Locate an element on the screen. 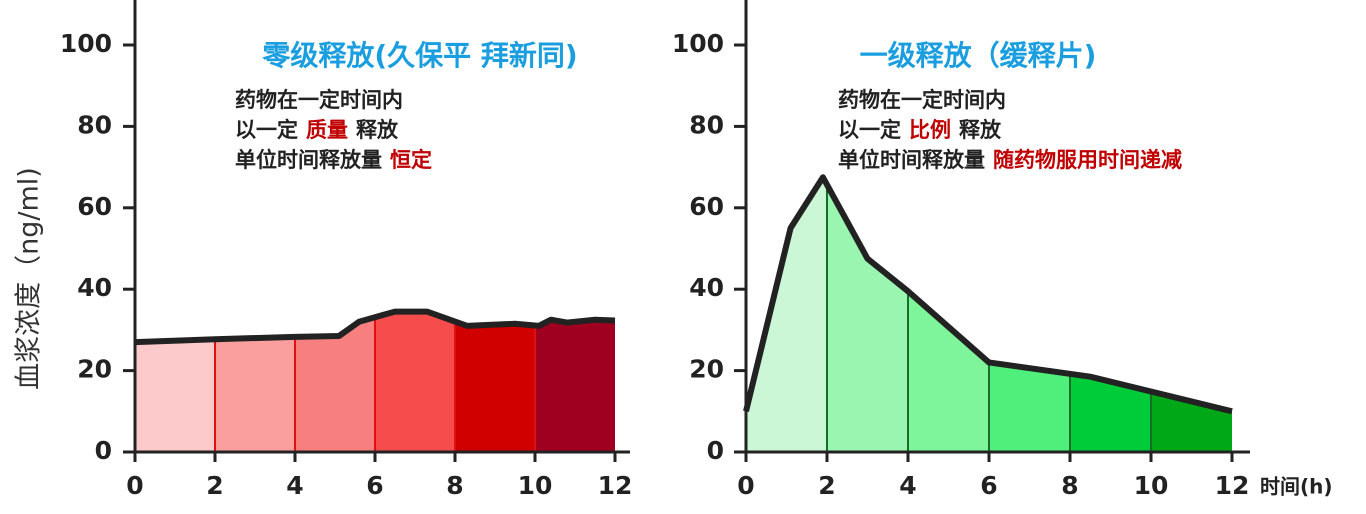 This screenshot has width=1366, height=514. line is located at coordinates (375, 327).